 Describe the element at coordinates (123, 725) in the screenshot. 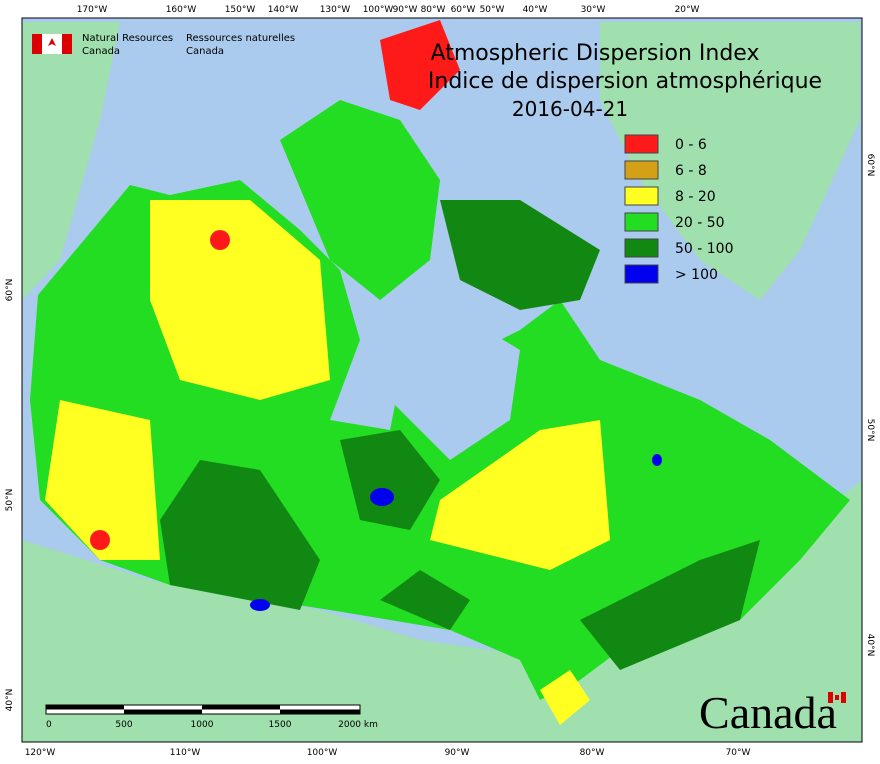

I see `scale-label: 500` at that location.